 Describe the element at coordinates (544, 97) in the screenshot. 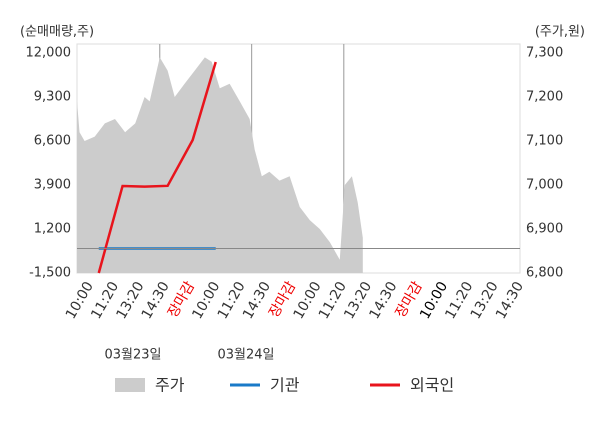

I see `y2-tick-label: 7,200` at that location.